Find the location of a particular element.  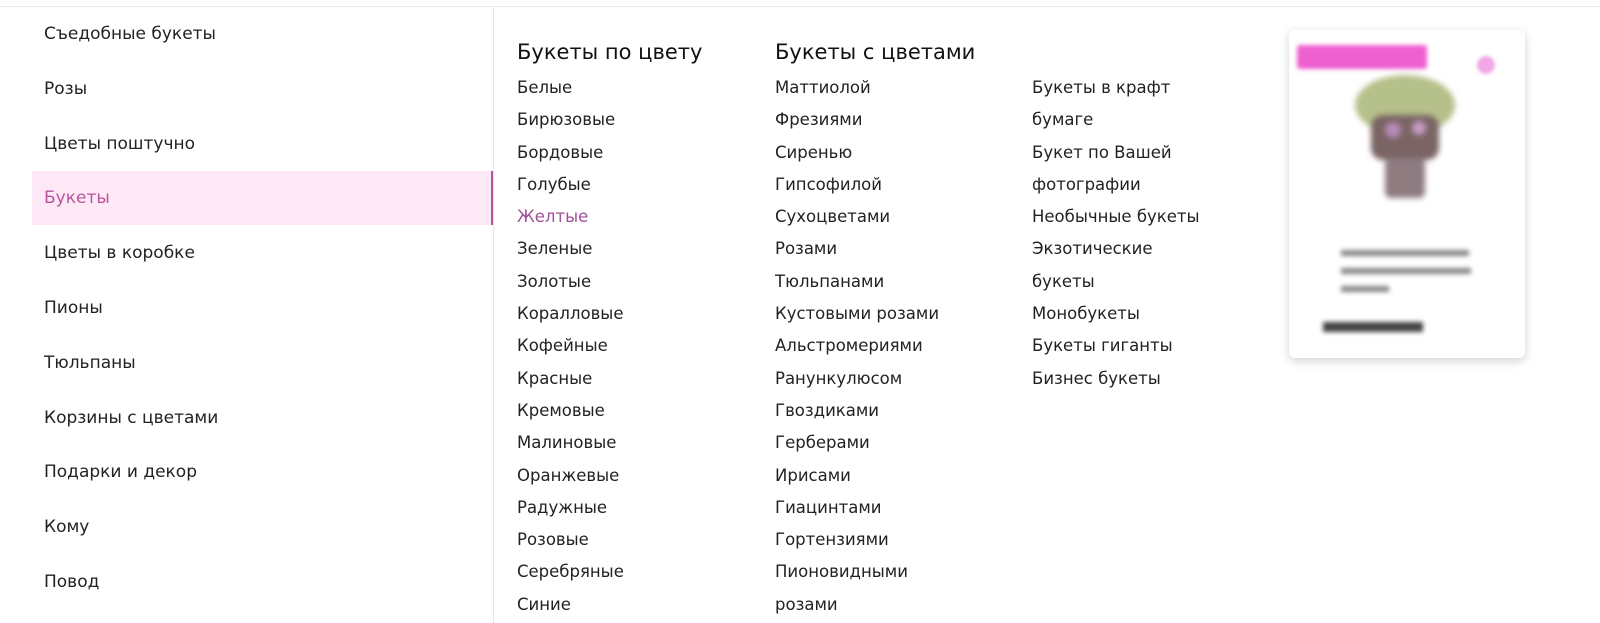

menu-link: Герберами is located at coordinates (822, 443).